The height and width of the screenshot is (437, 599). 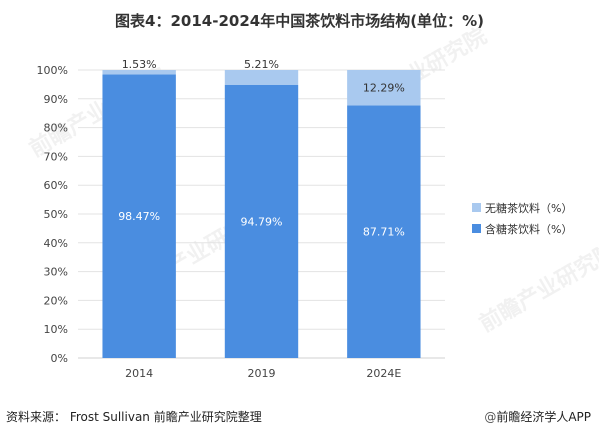 What do you see at coordinates (56, 243) in the screenshot?
I see `y-tick-label: 40%` at bounding box center [56, 243].